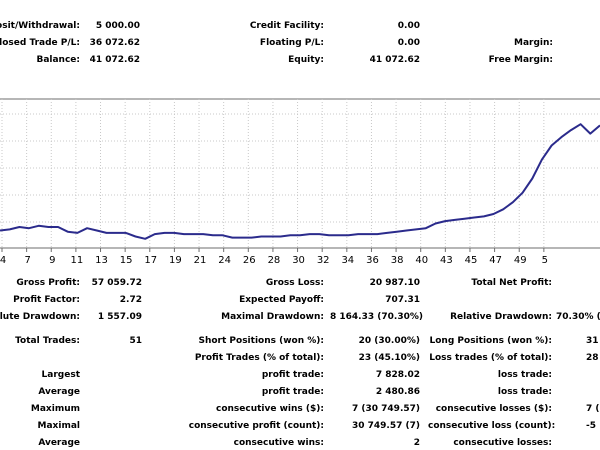 Image resolution: width=600 pixels, height=450 pixels. I want to click on x-tick-label: 5, so click(545, 260).